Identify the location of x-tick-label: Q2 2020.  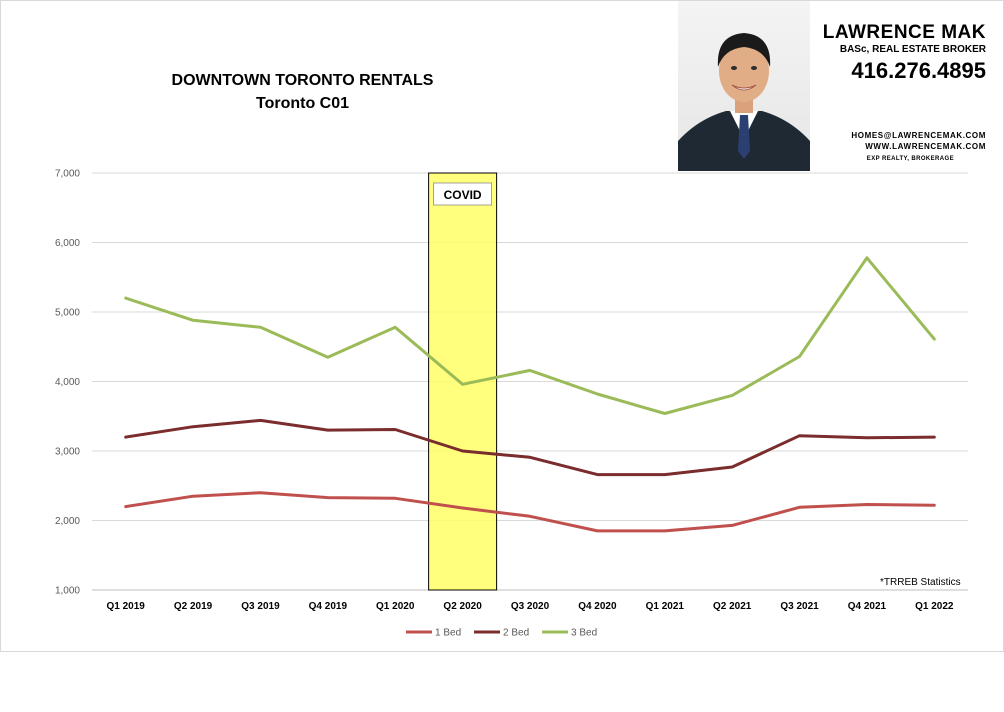
(462, 606).